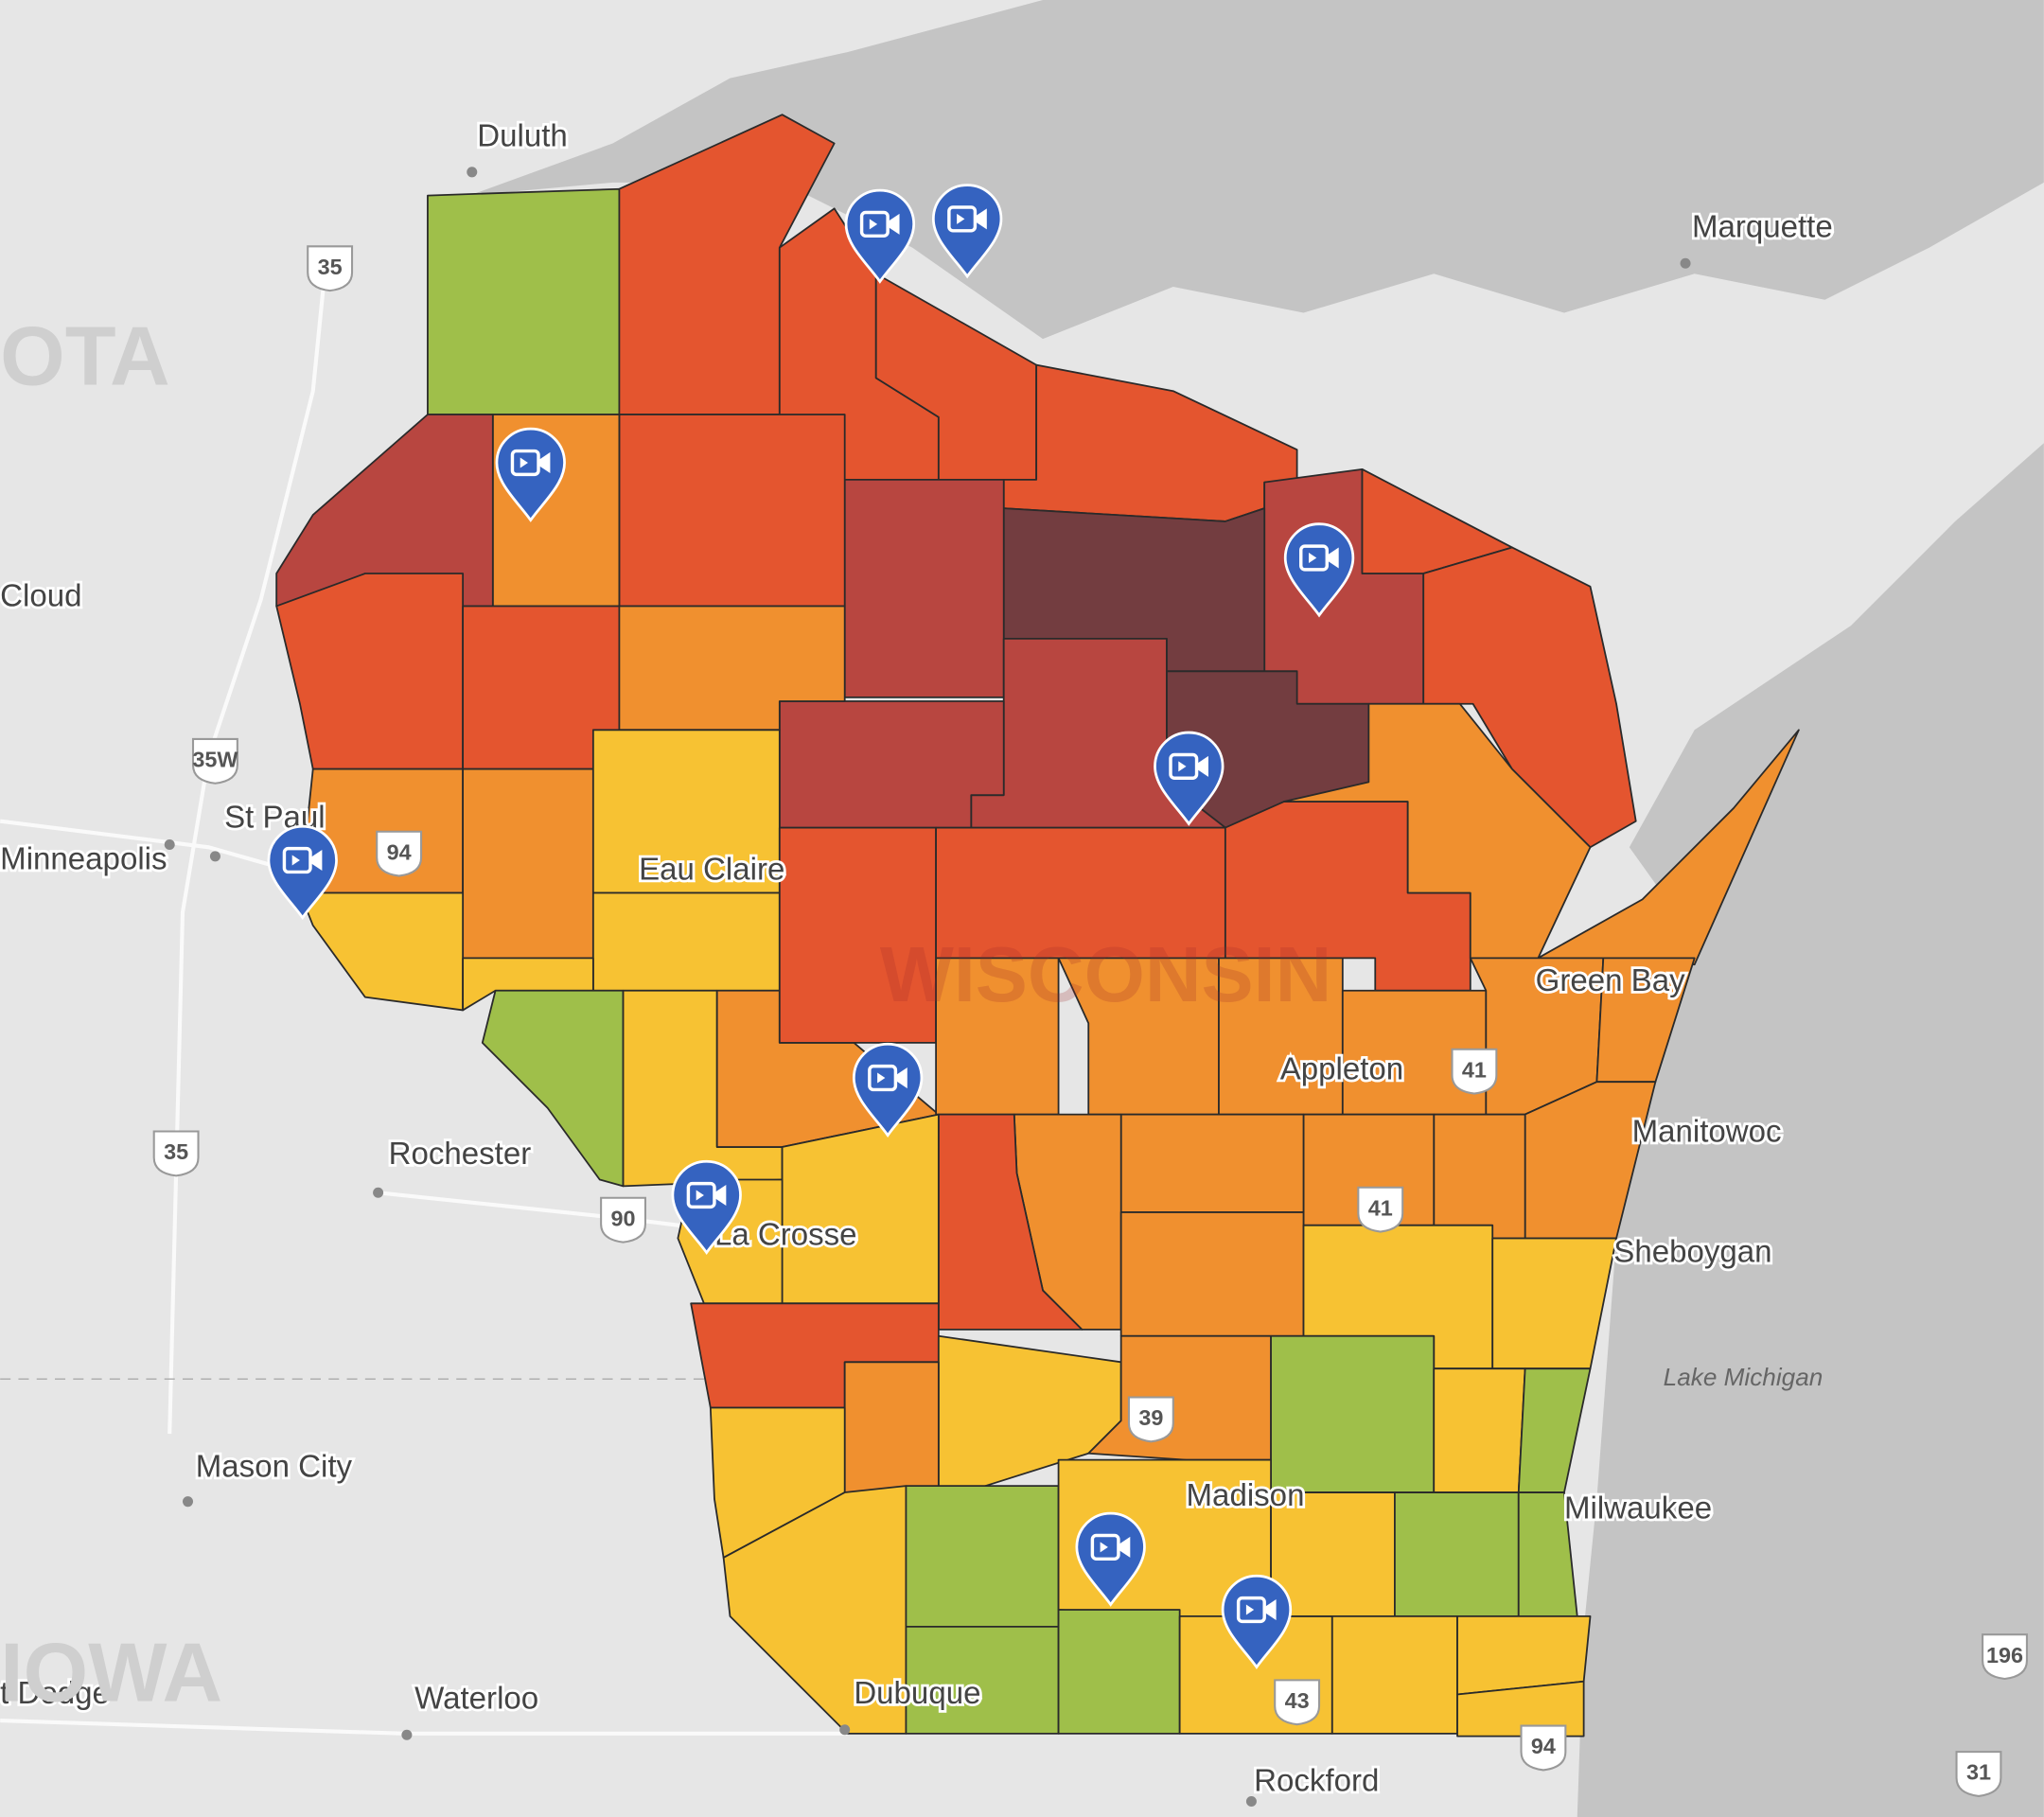 The width and height of the screenshot is (2044, 1817). I want to click on highway-number: 90, so click(623, 1218).